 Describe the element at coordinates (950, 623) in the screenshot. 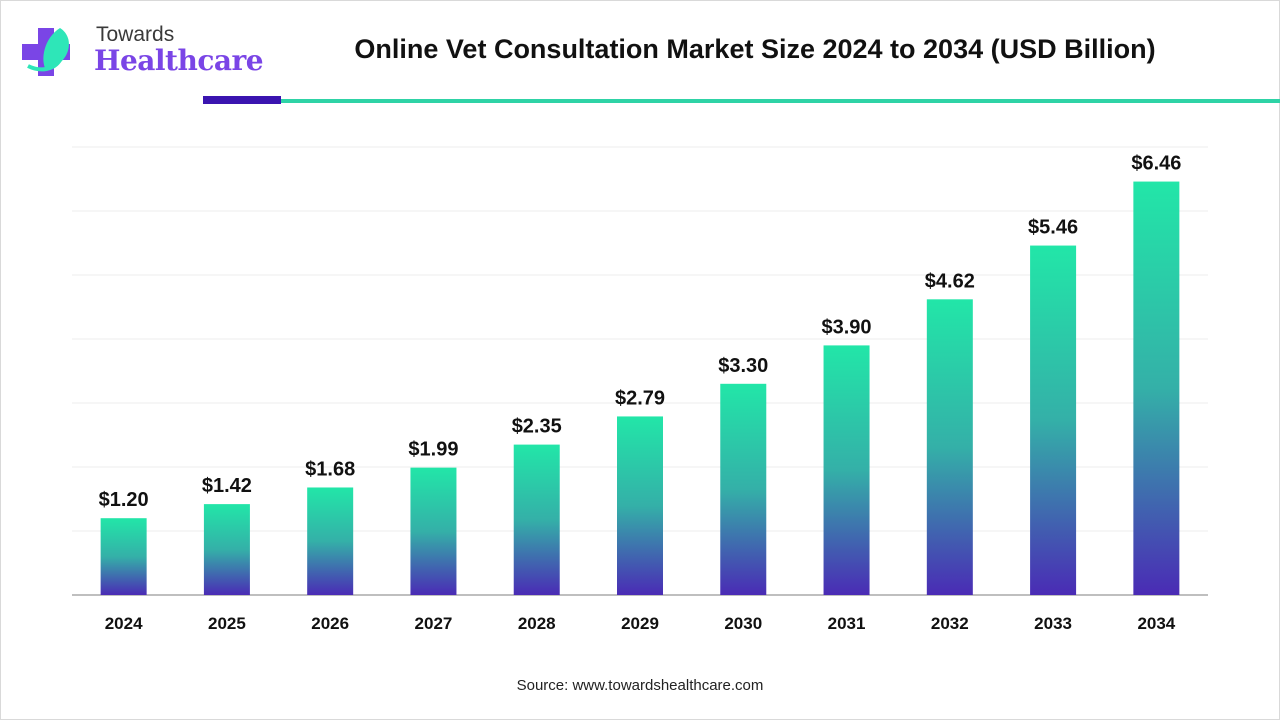

I see `x-tick-label: 2032` at that location.